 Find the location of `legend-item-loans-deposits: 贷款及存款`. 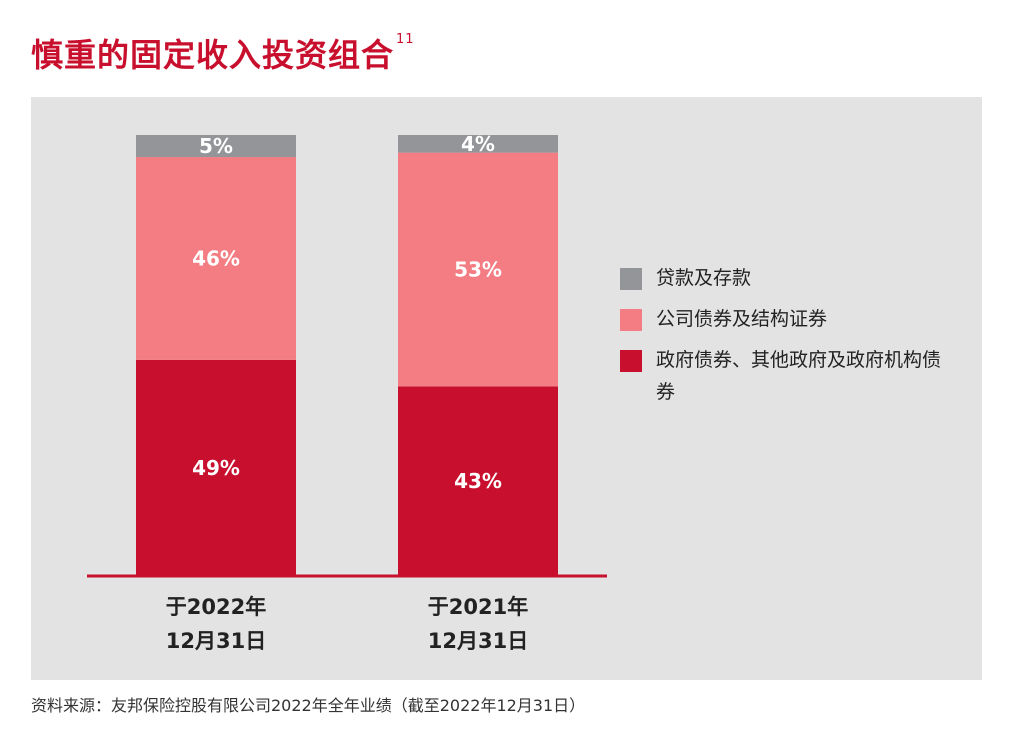

legend-item-loans-deposits: 贷款及存款 is located at coordinates (783, 279).